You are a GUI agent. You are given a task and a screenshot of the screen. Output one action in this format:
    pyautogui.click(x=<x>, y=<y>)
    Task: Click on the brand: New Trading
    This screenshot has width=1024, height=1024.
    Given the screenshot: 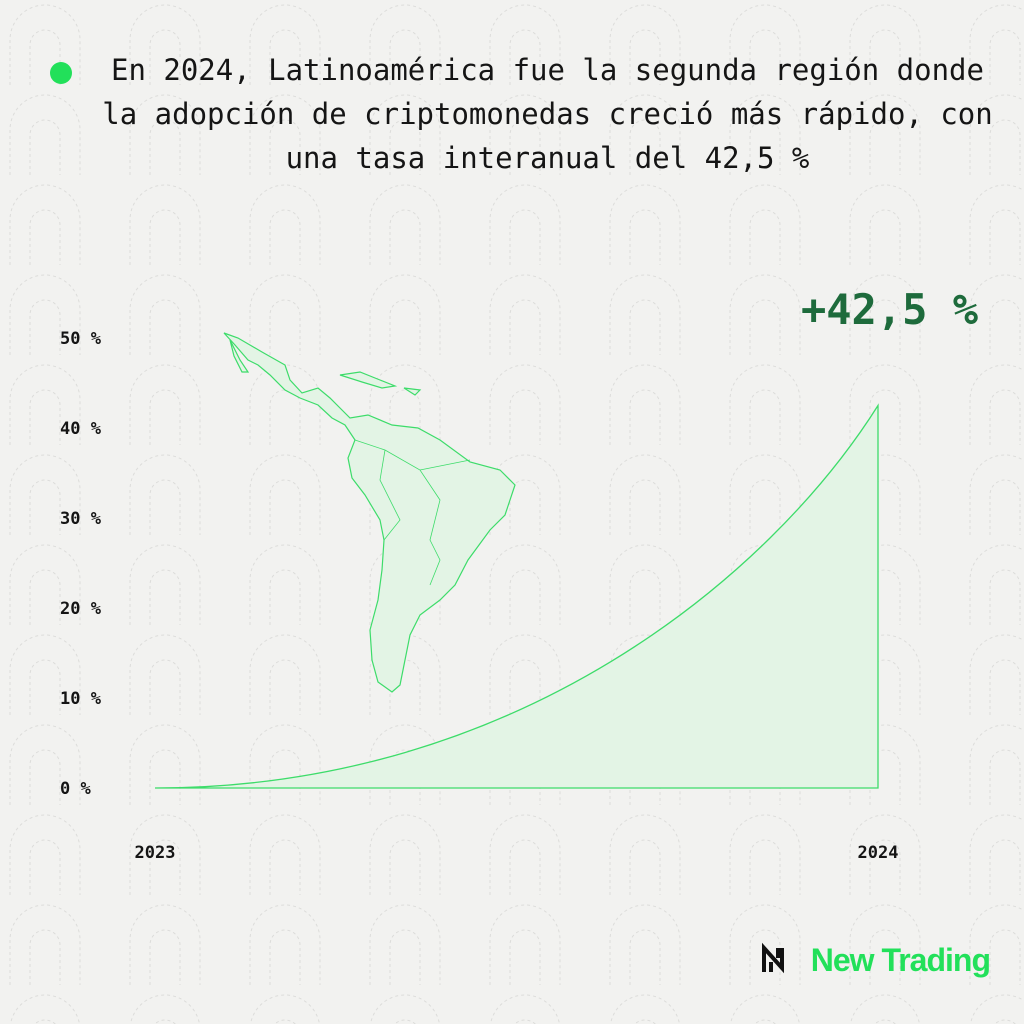 What is the action you would take?
    pyautogui.click(x=900, y=960)
    